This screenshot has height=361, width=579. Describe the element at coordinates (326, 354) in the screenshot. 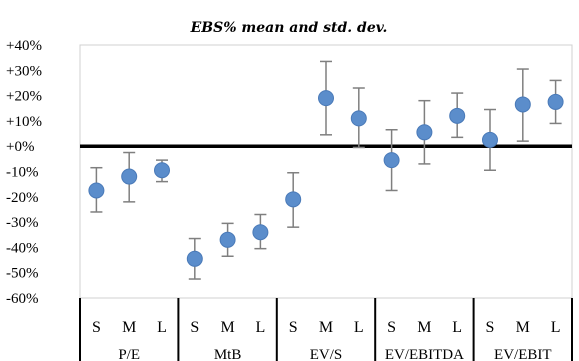

I see `group-label: EV/S` at that location.